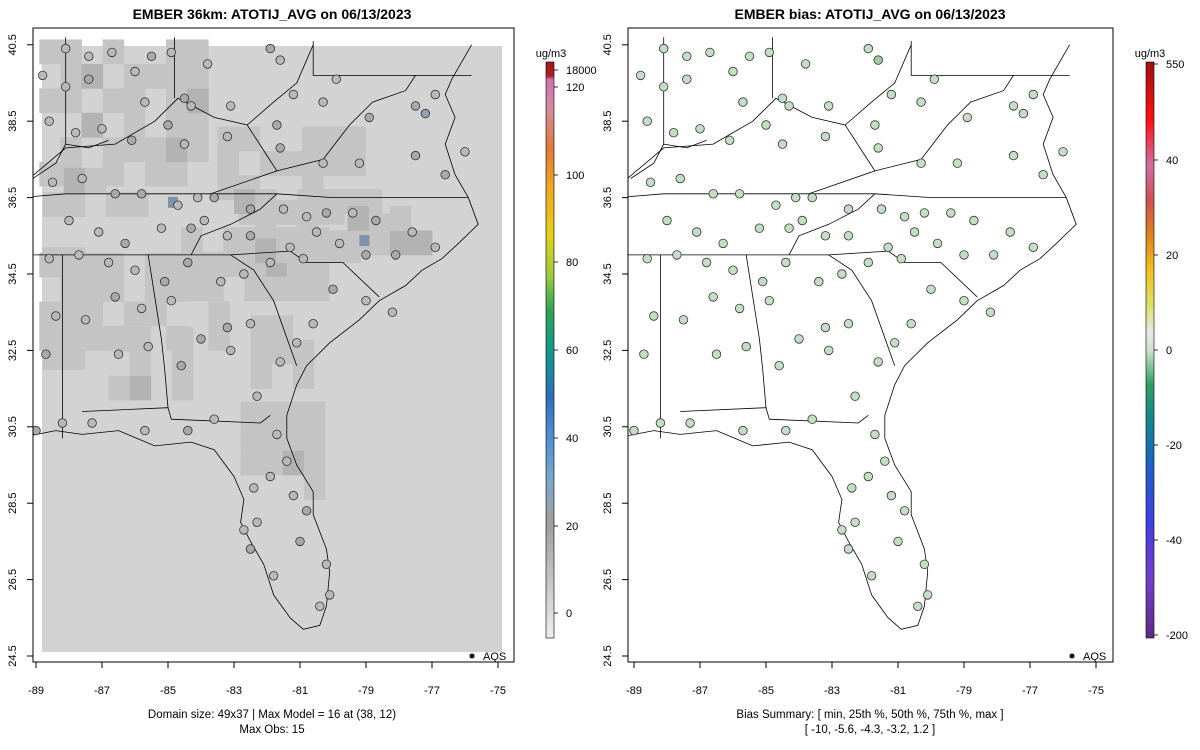 The width and height of the screenshot is (1200, 750). What do you see at coordinates (608, 350) in the screenshot?
I see `y-tick-label: 32.5` at bounding box center [608, 350].